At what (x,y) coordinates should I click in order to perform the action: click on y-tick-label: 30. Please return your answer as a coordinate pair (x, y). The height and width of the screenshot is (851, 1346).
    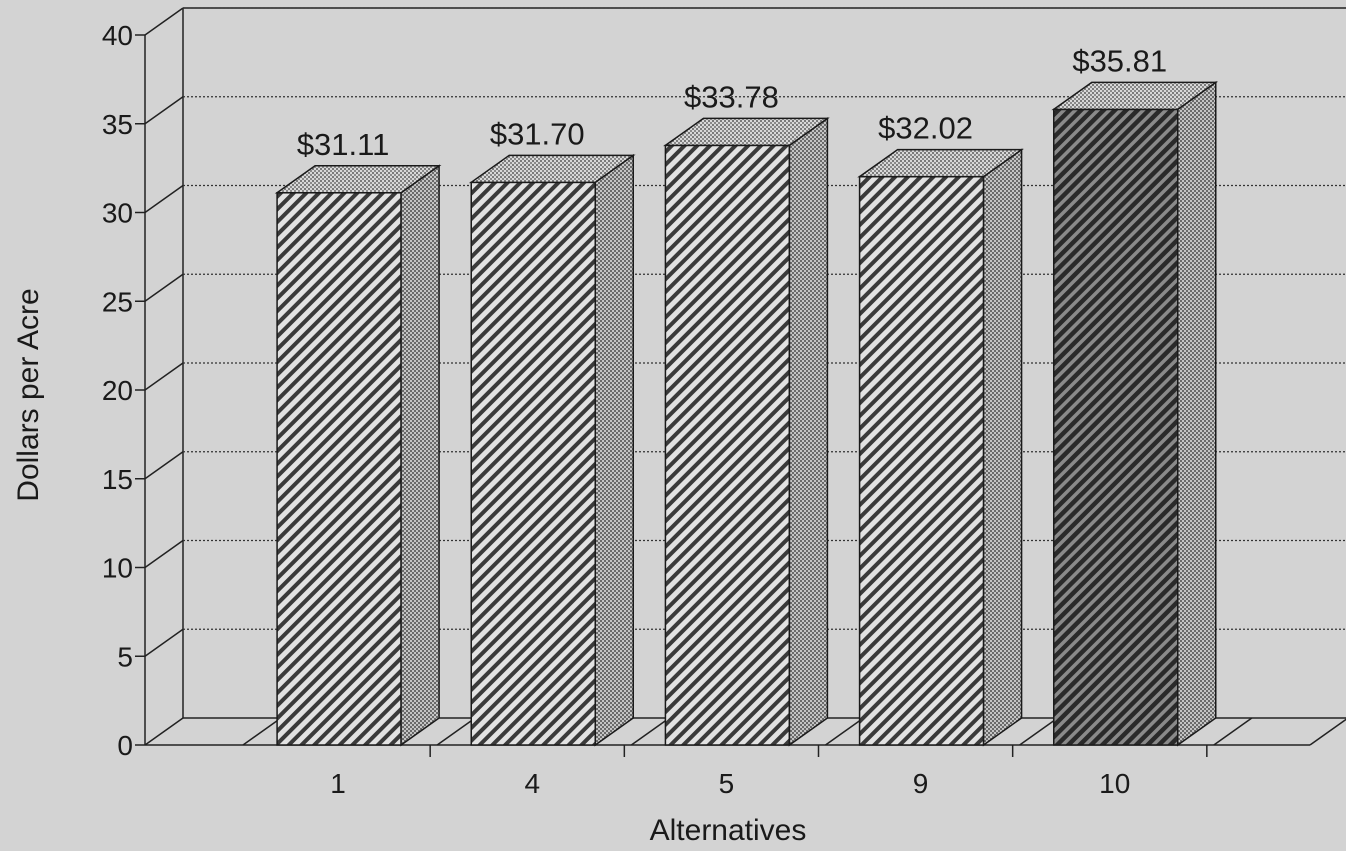
    Looking at the image, I should click on (117, 213).